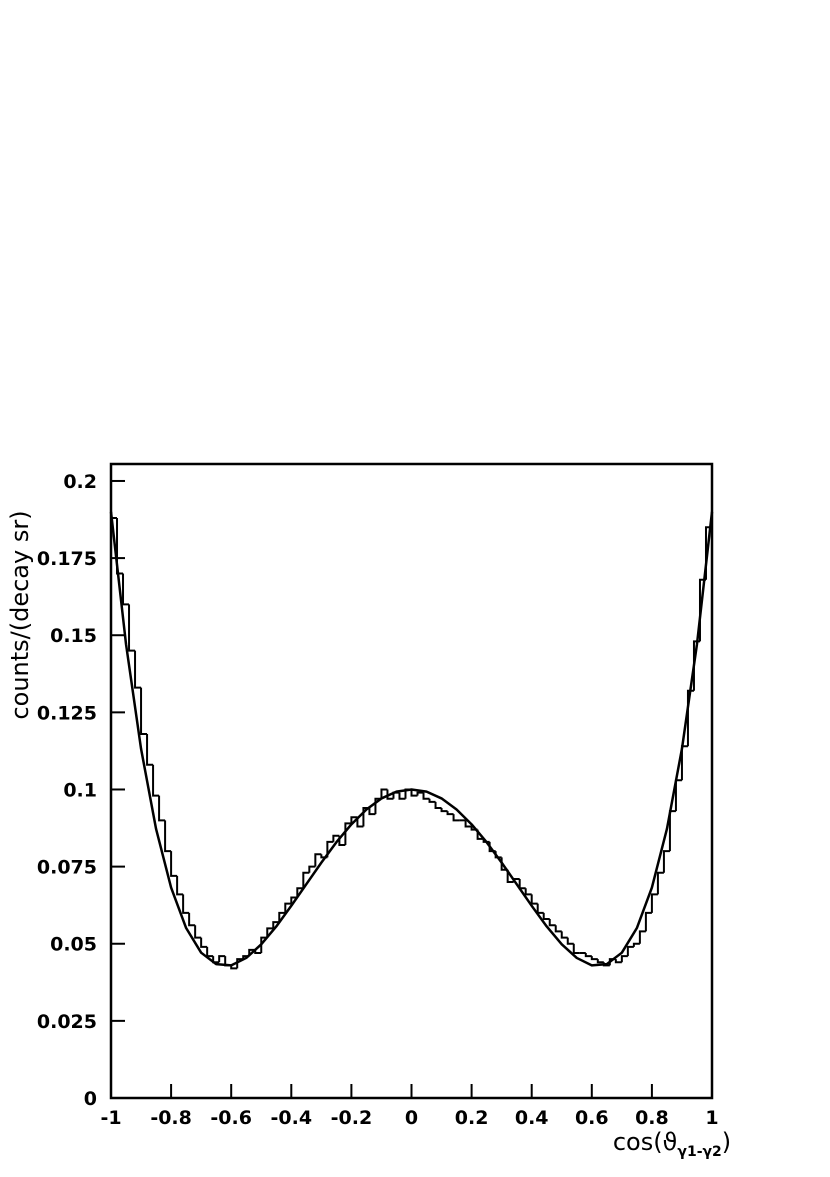 The width and height of the screenshot is (830, 1177). What do you see at coordinates (711, 1118) in the screenshot?
I see `x-tick-label: 1` at bounding box center [711, 1118].